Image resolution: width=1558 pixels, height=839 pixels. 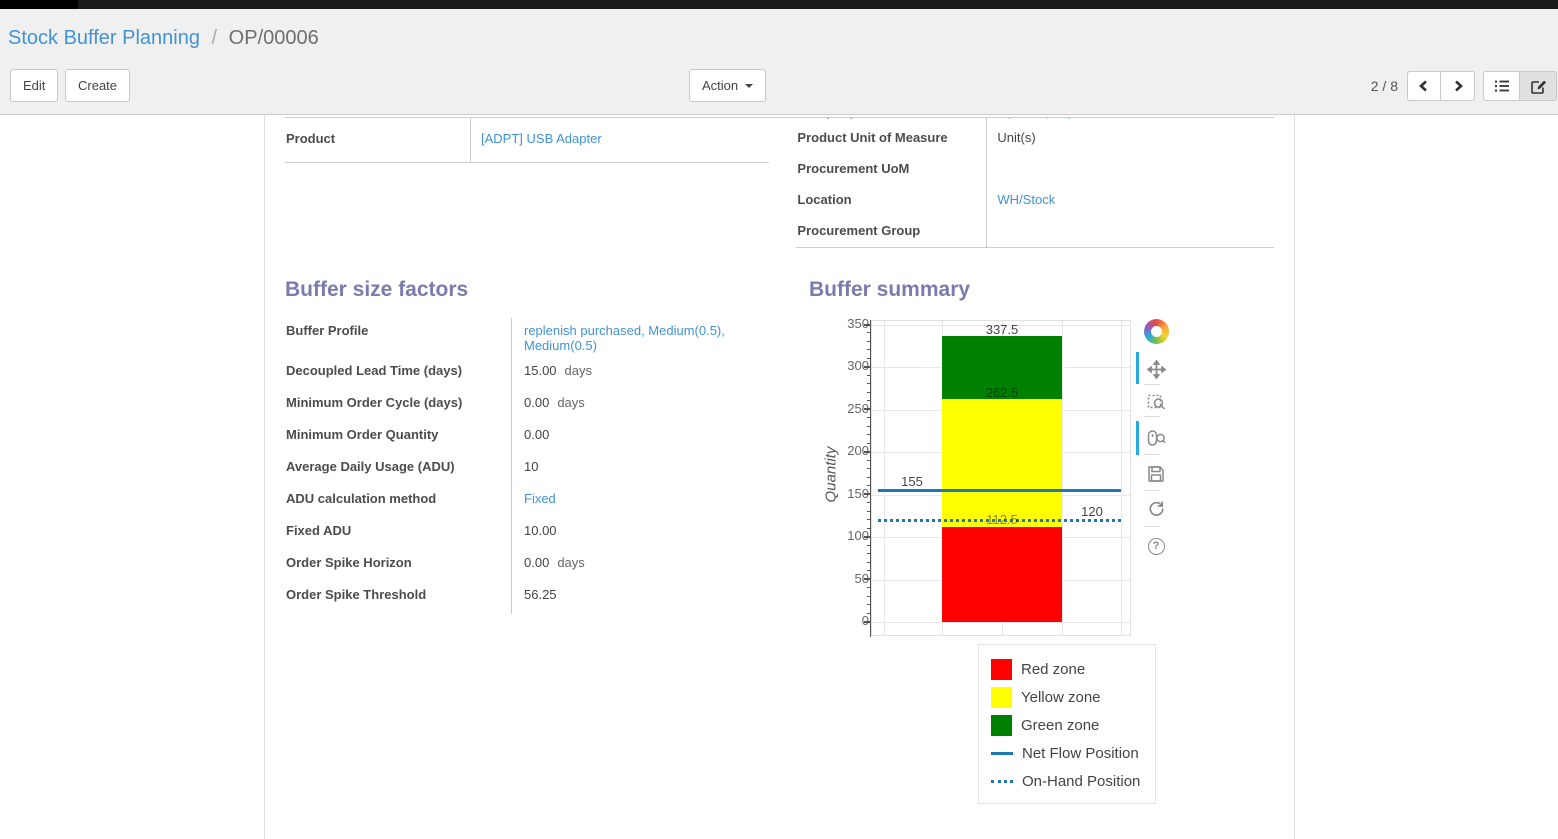 I want to click on pan-active-indicator, so click(x=1137, y=368).